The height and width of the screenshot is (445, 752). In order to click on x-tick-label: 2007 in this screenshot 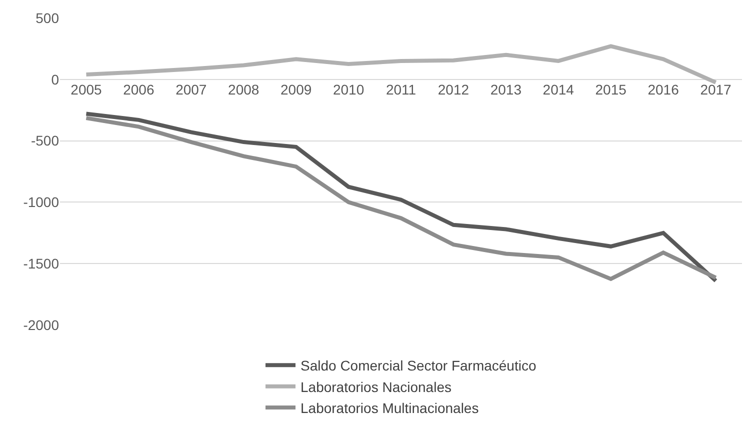, I will do `click(191, 89)`.